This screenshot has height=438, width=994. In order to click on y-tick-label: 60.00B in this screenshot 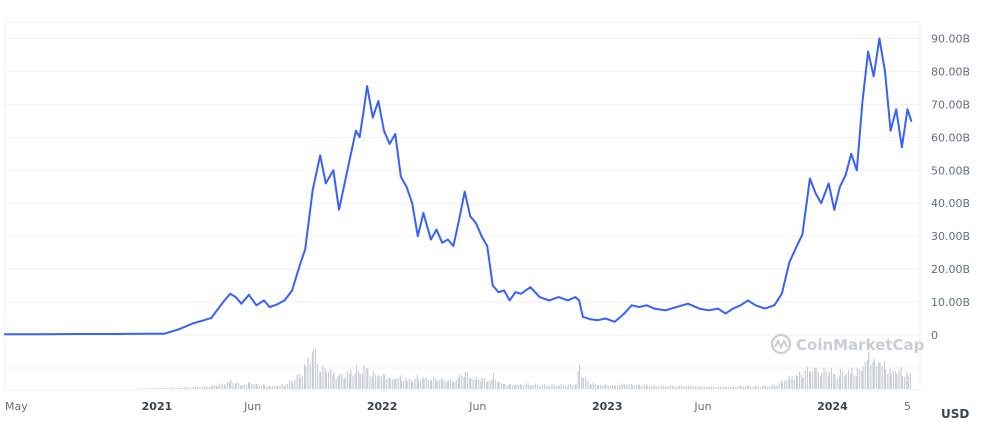, I will do `click(950, 137)`.